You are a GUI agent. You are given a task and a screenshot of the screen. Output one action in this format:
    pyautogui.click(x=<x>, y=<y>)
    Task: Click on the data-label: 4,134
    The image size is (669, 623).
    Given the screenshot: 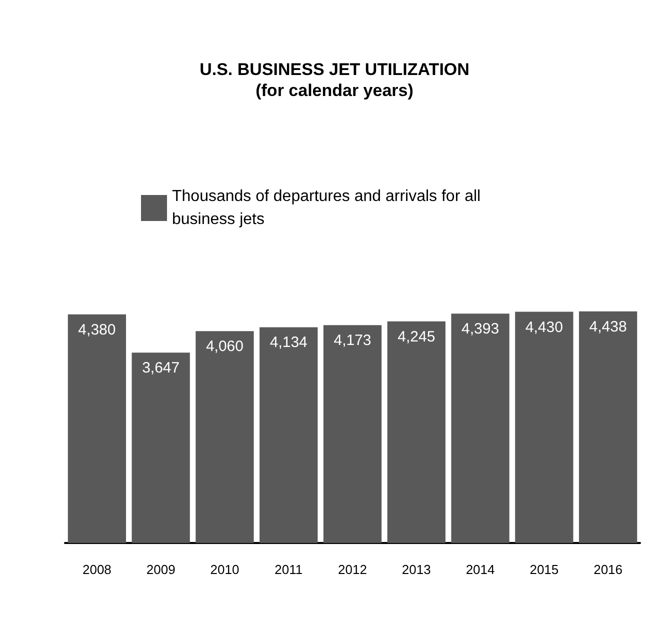 What is the action you would take?
    pyautogui.click(x=289, y=343)
    